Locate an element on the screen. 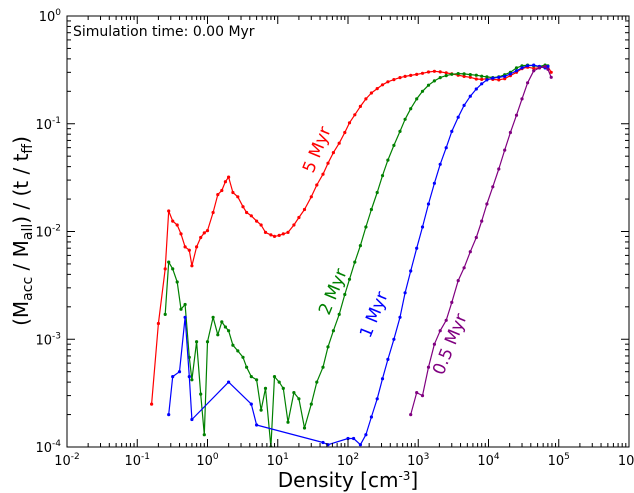  x-tick-label: 10² is located at coordinates (348, 460).